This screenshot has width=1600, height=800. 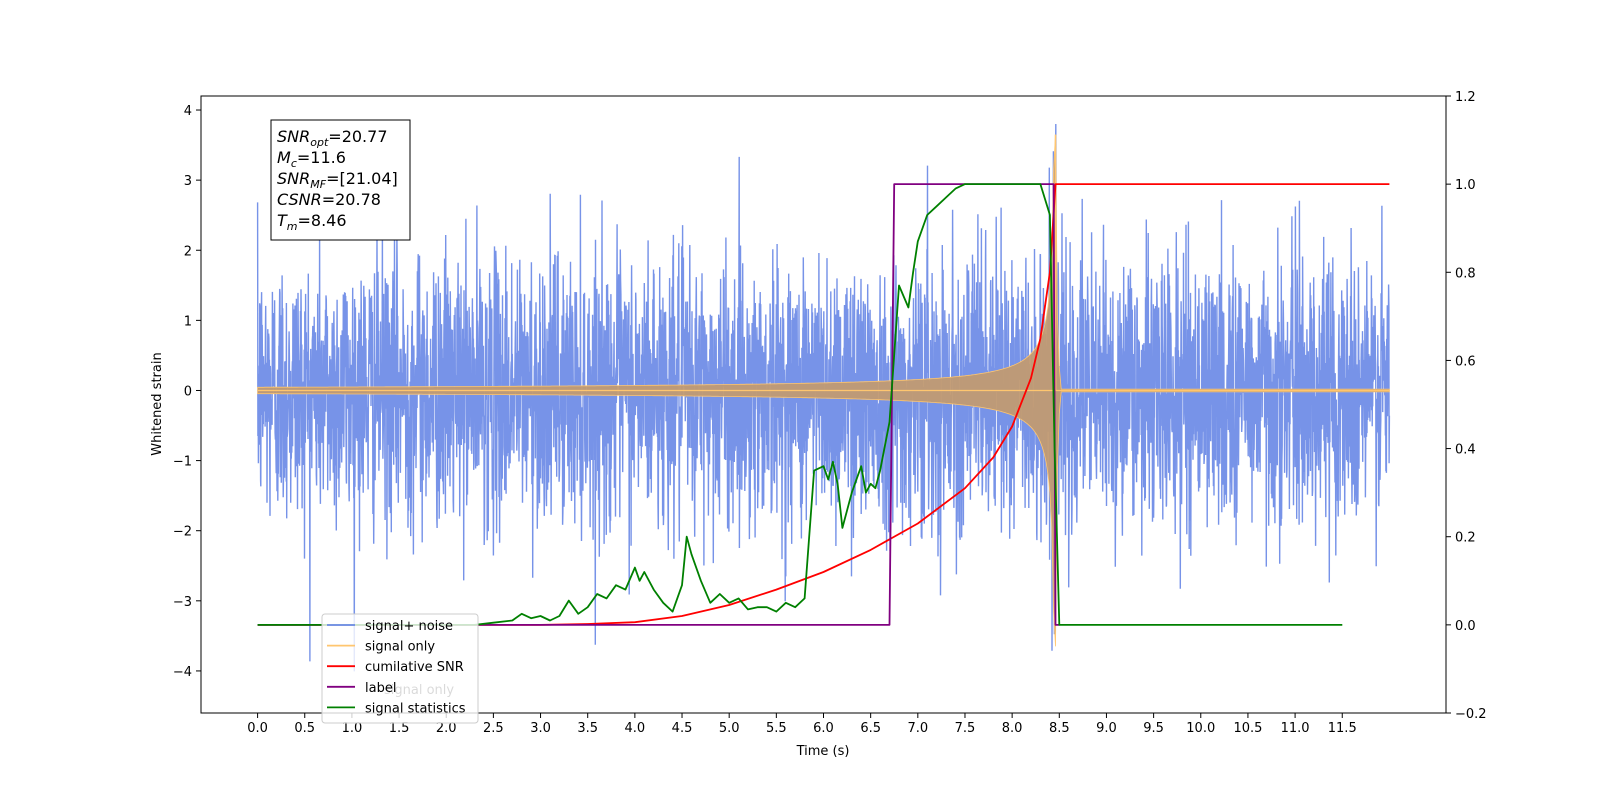 What do you see at coordinates (257, 728) in the screenshot?
I see `x-tick-label: 0.0` at bounding box center [257, 728].